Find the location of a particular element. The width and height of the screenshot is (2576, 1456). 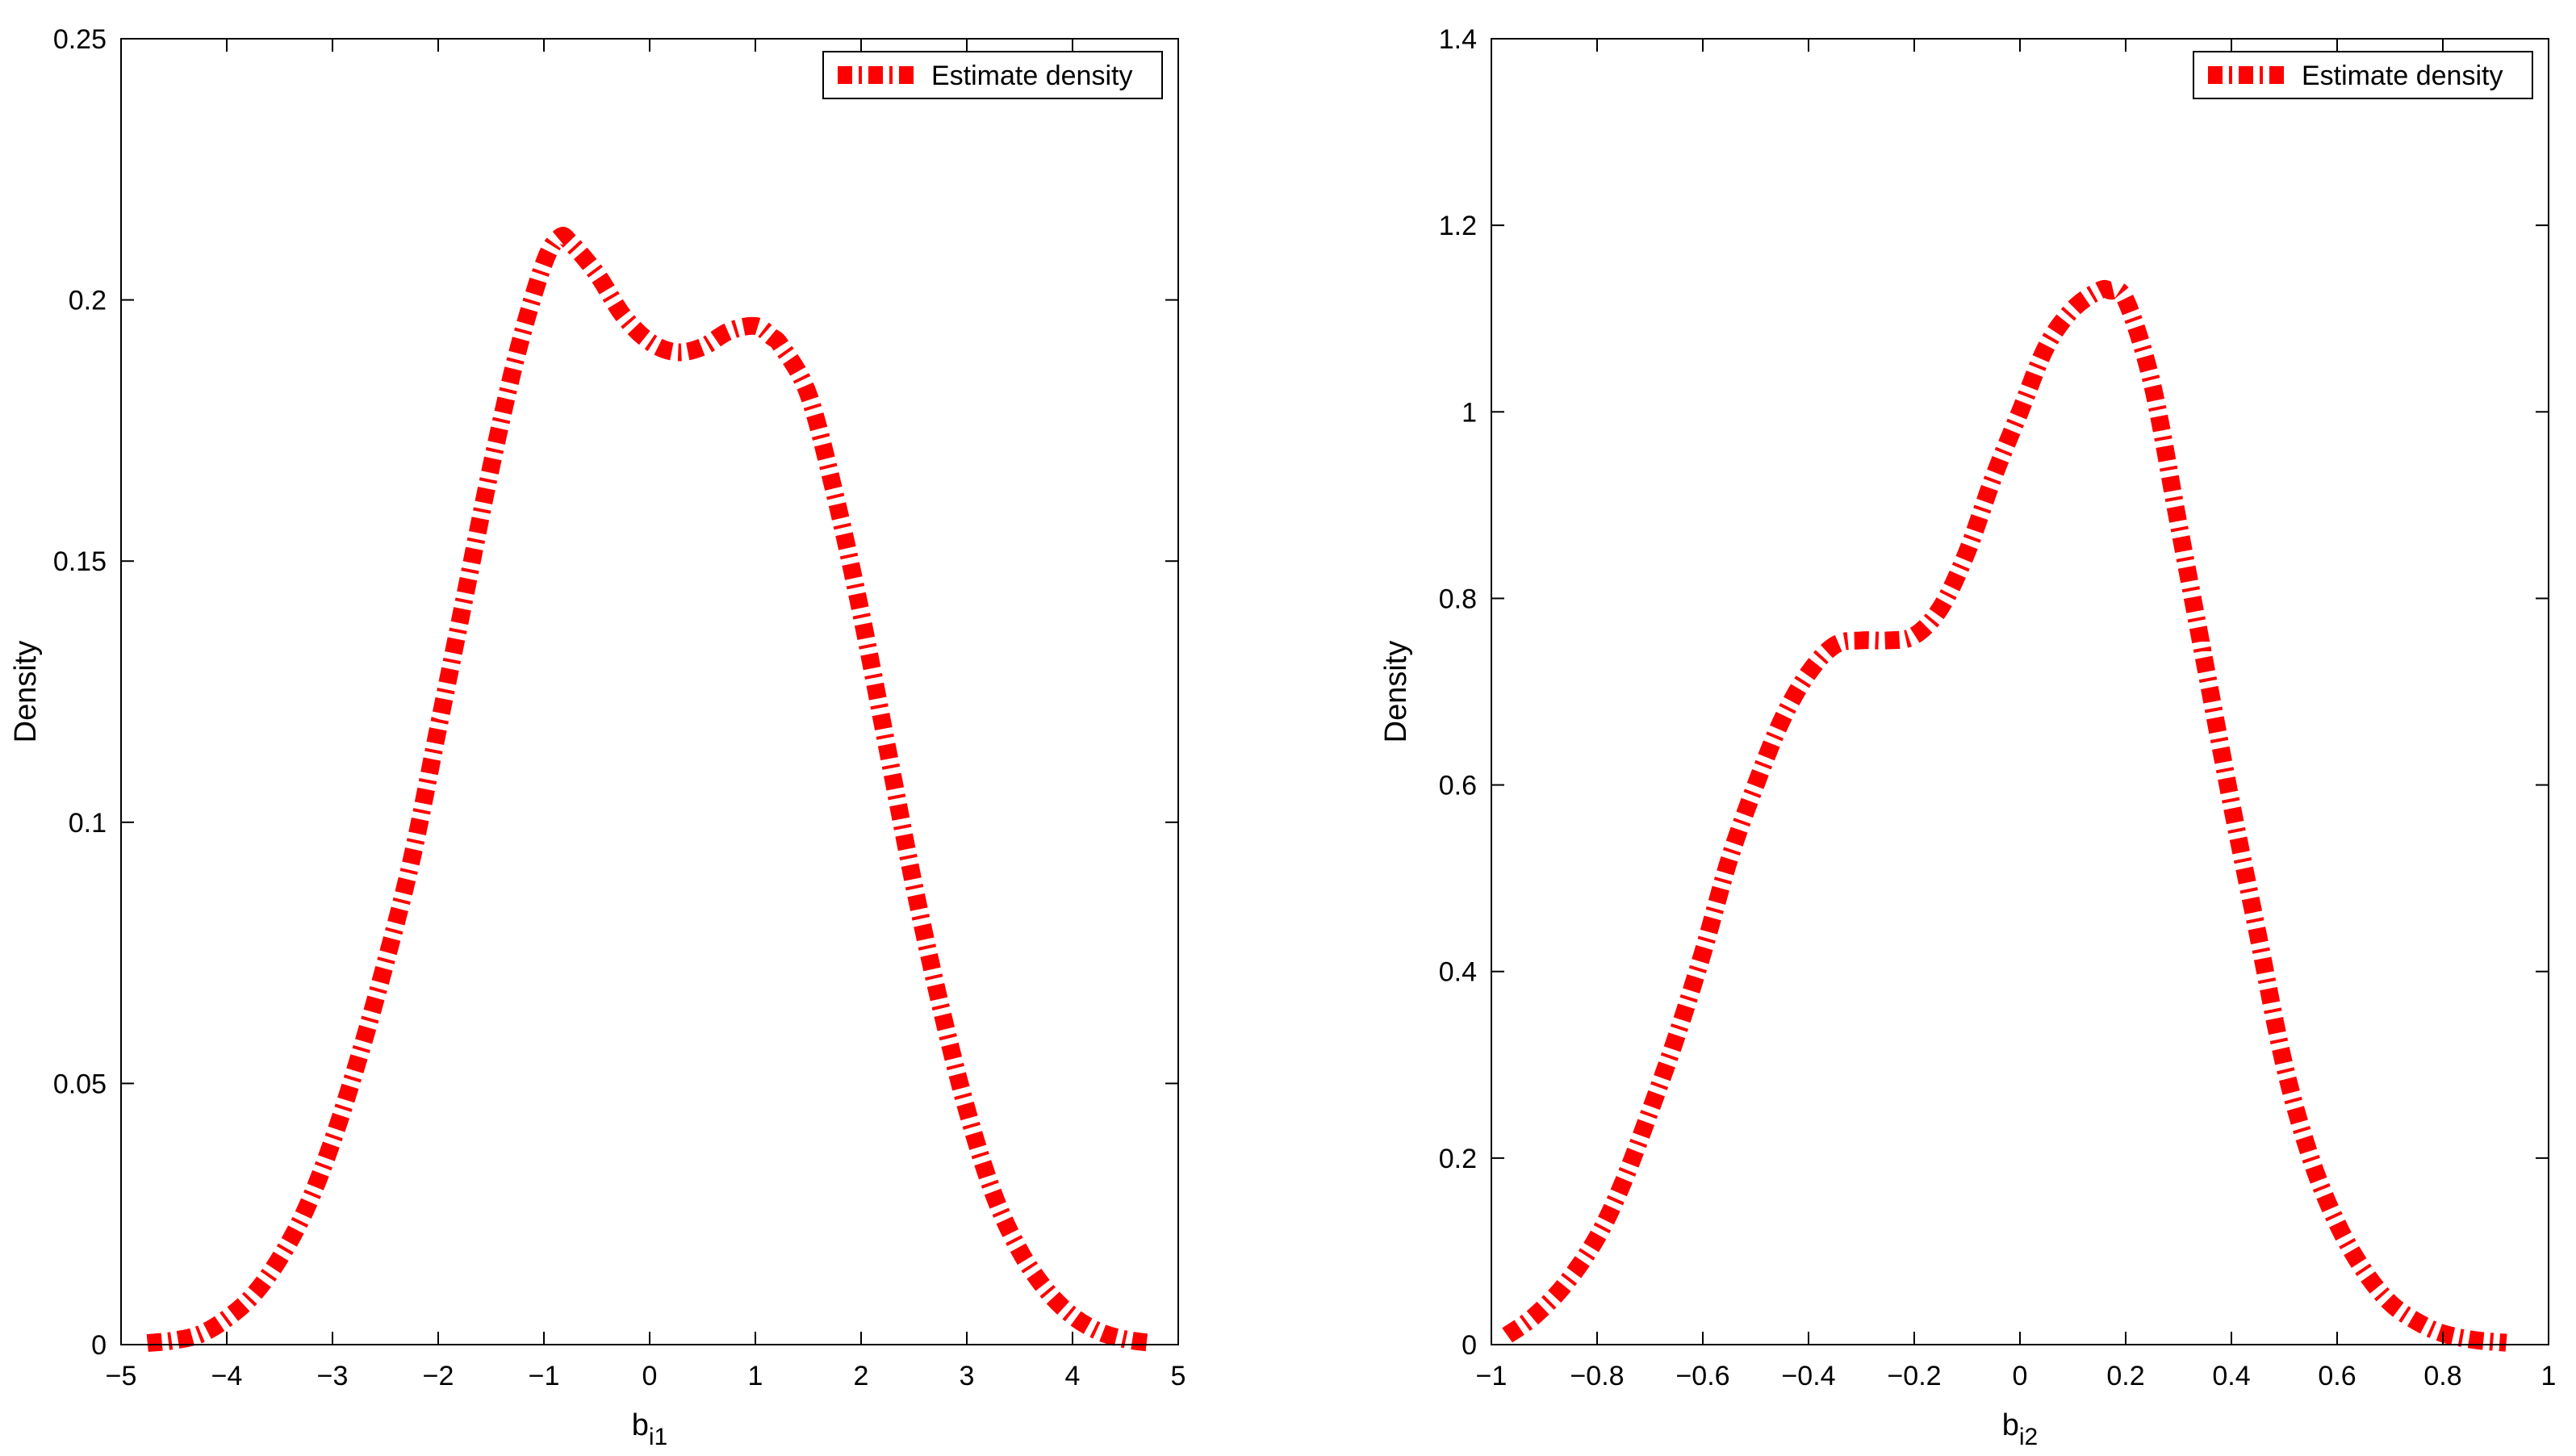

x-tick-label: 4 is located at coordinates (1073, 1376).